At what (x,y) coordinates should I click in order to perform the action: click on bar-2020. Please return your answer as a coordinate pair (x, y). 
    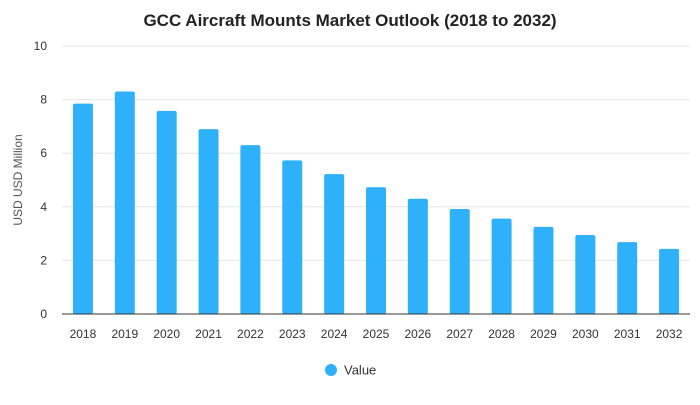
    Looking at the image, I should click on (166, 212).